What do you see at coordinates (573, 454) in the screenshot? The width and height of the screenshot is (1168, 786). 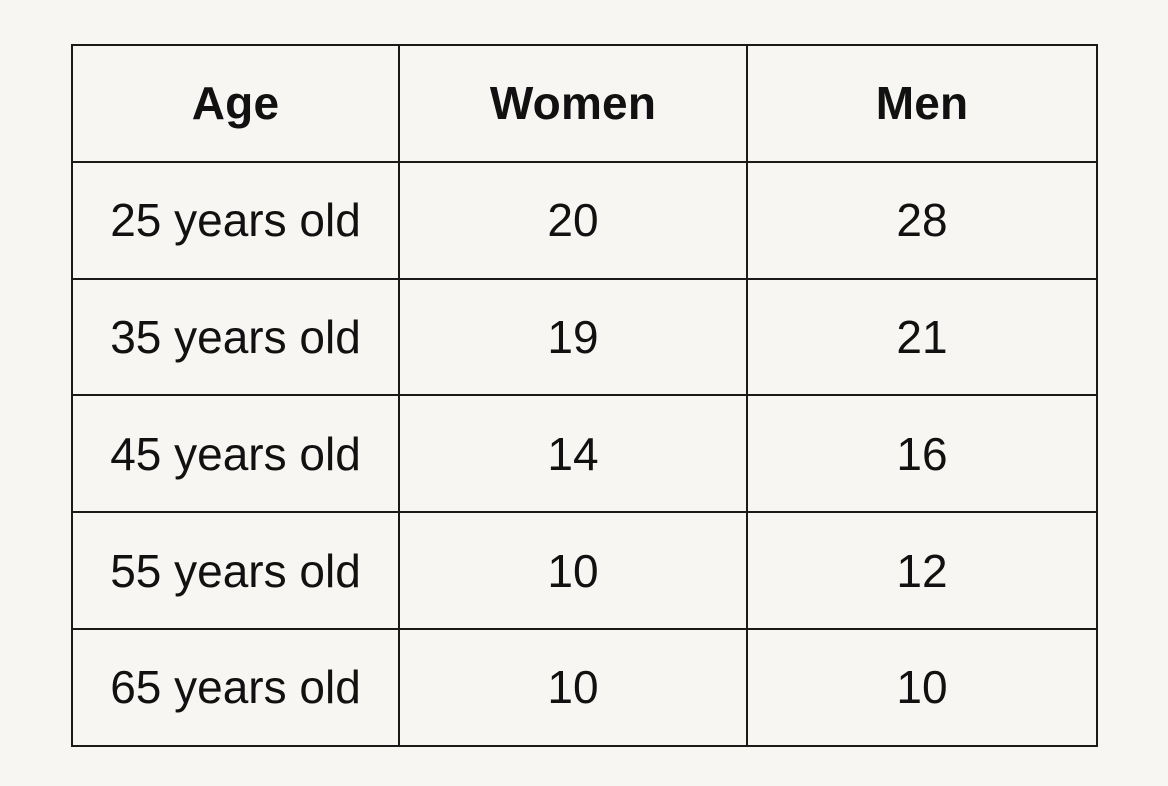 I see `cell-women: 14` at bounding box center [573, 454].